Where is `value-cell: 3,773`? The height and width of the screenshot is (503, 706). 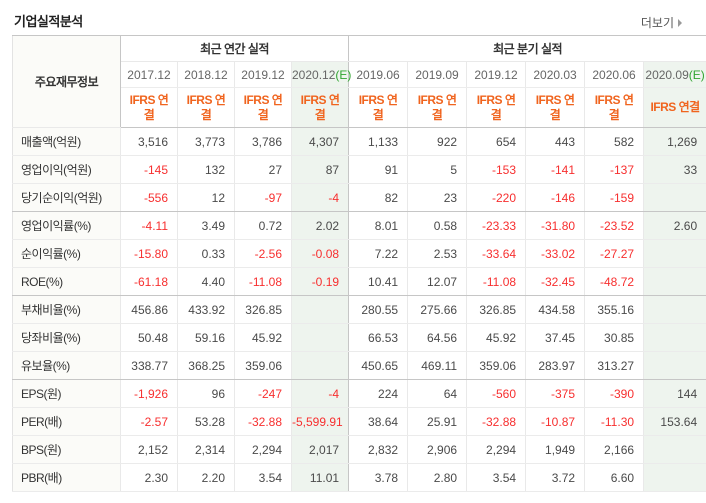
value-cell: 3,773 is located at coordinates (206, 141).